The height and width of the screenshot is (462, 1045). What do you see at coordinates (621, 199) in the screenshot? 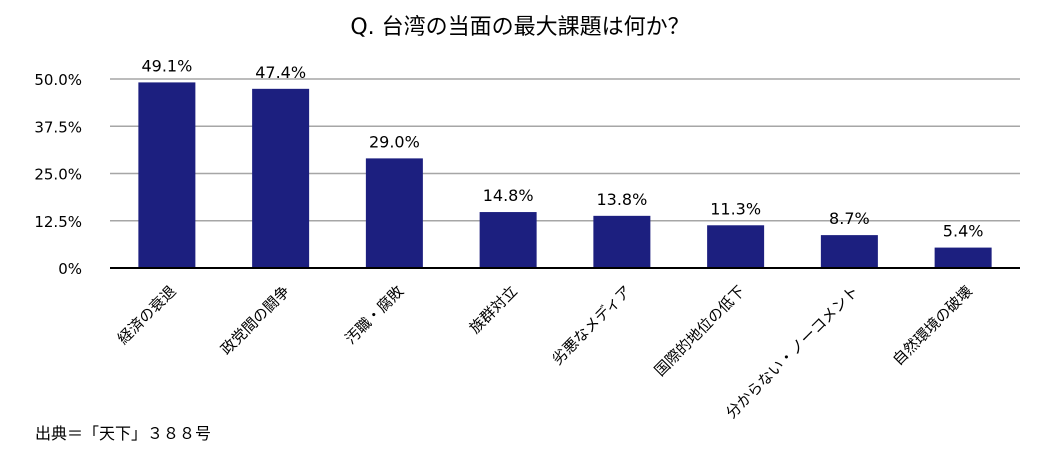
I see `bar-value-label: 13.8%` at bounding box center [621, 199].